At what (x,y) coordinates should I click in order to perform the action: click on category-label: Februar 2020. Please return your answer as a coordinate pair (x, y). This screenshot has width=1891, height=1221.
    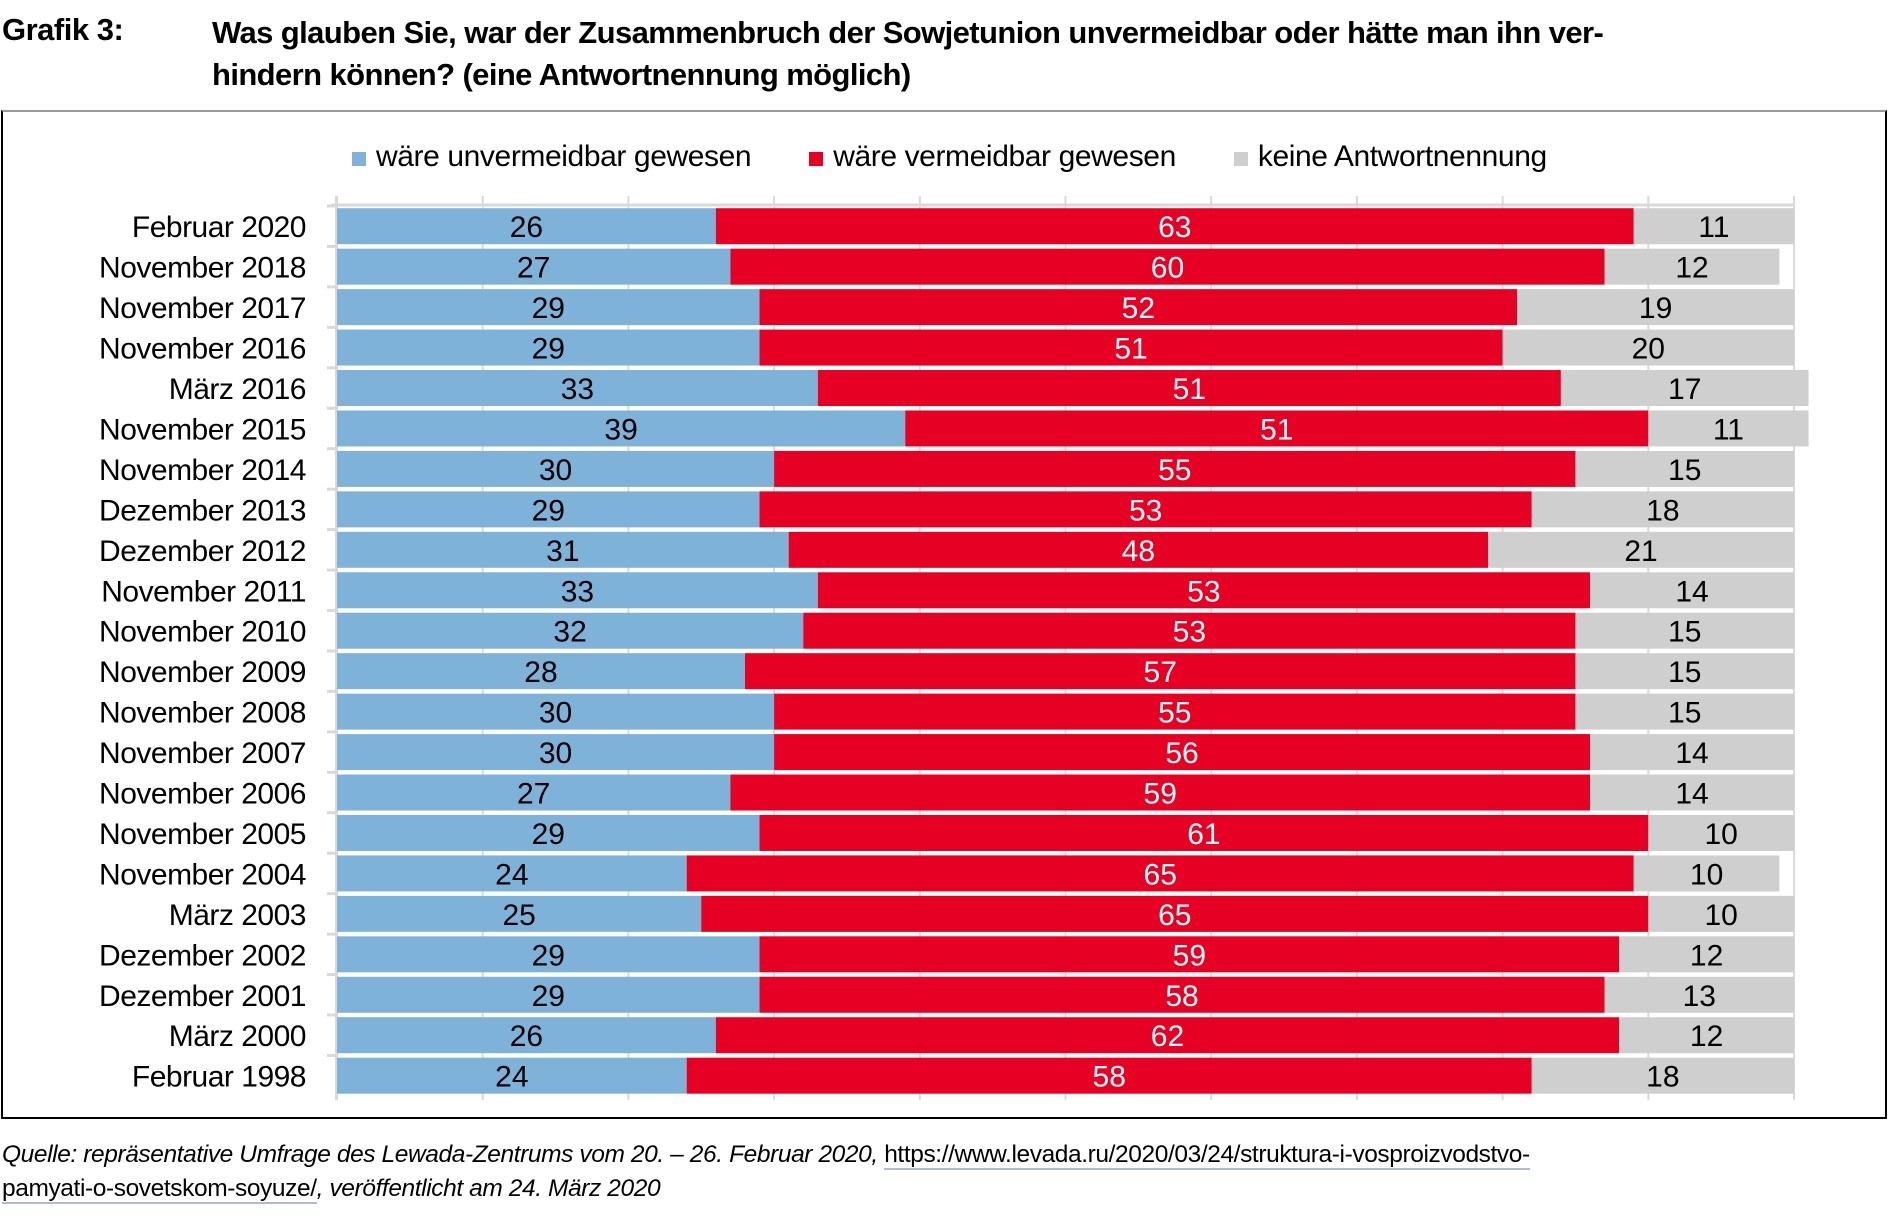
    Looking at the image, I should click on (219, 227).